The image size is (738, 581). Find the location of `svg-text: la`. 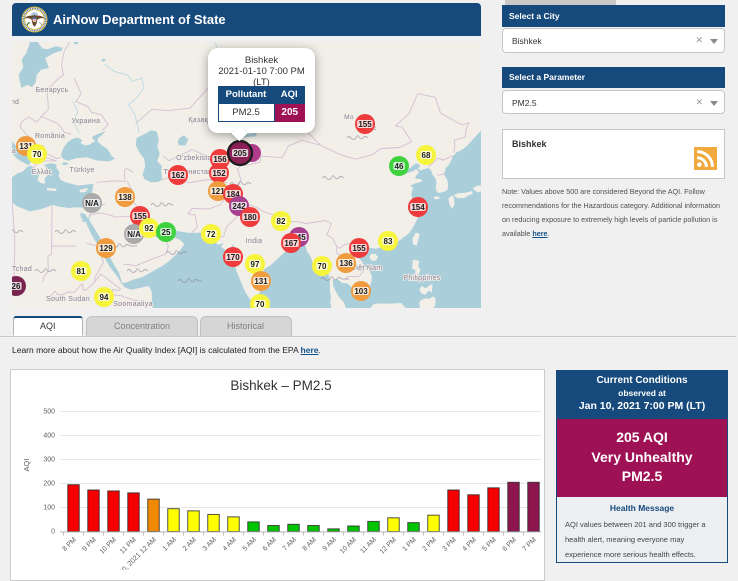

svg-text: la is located at coordinates (14, 151).